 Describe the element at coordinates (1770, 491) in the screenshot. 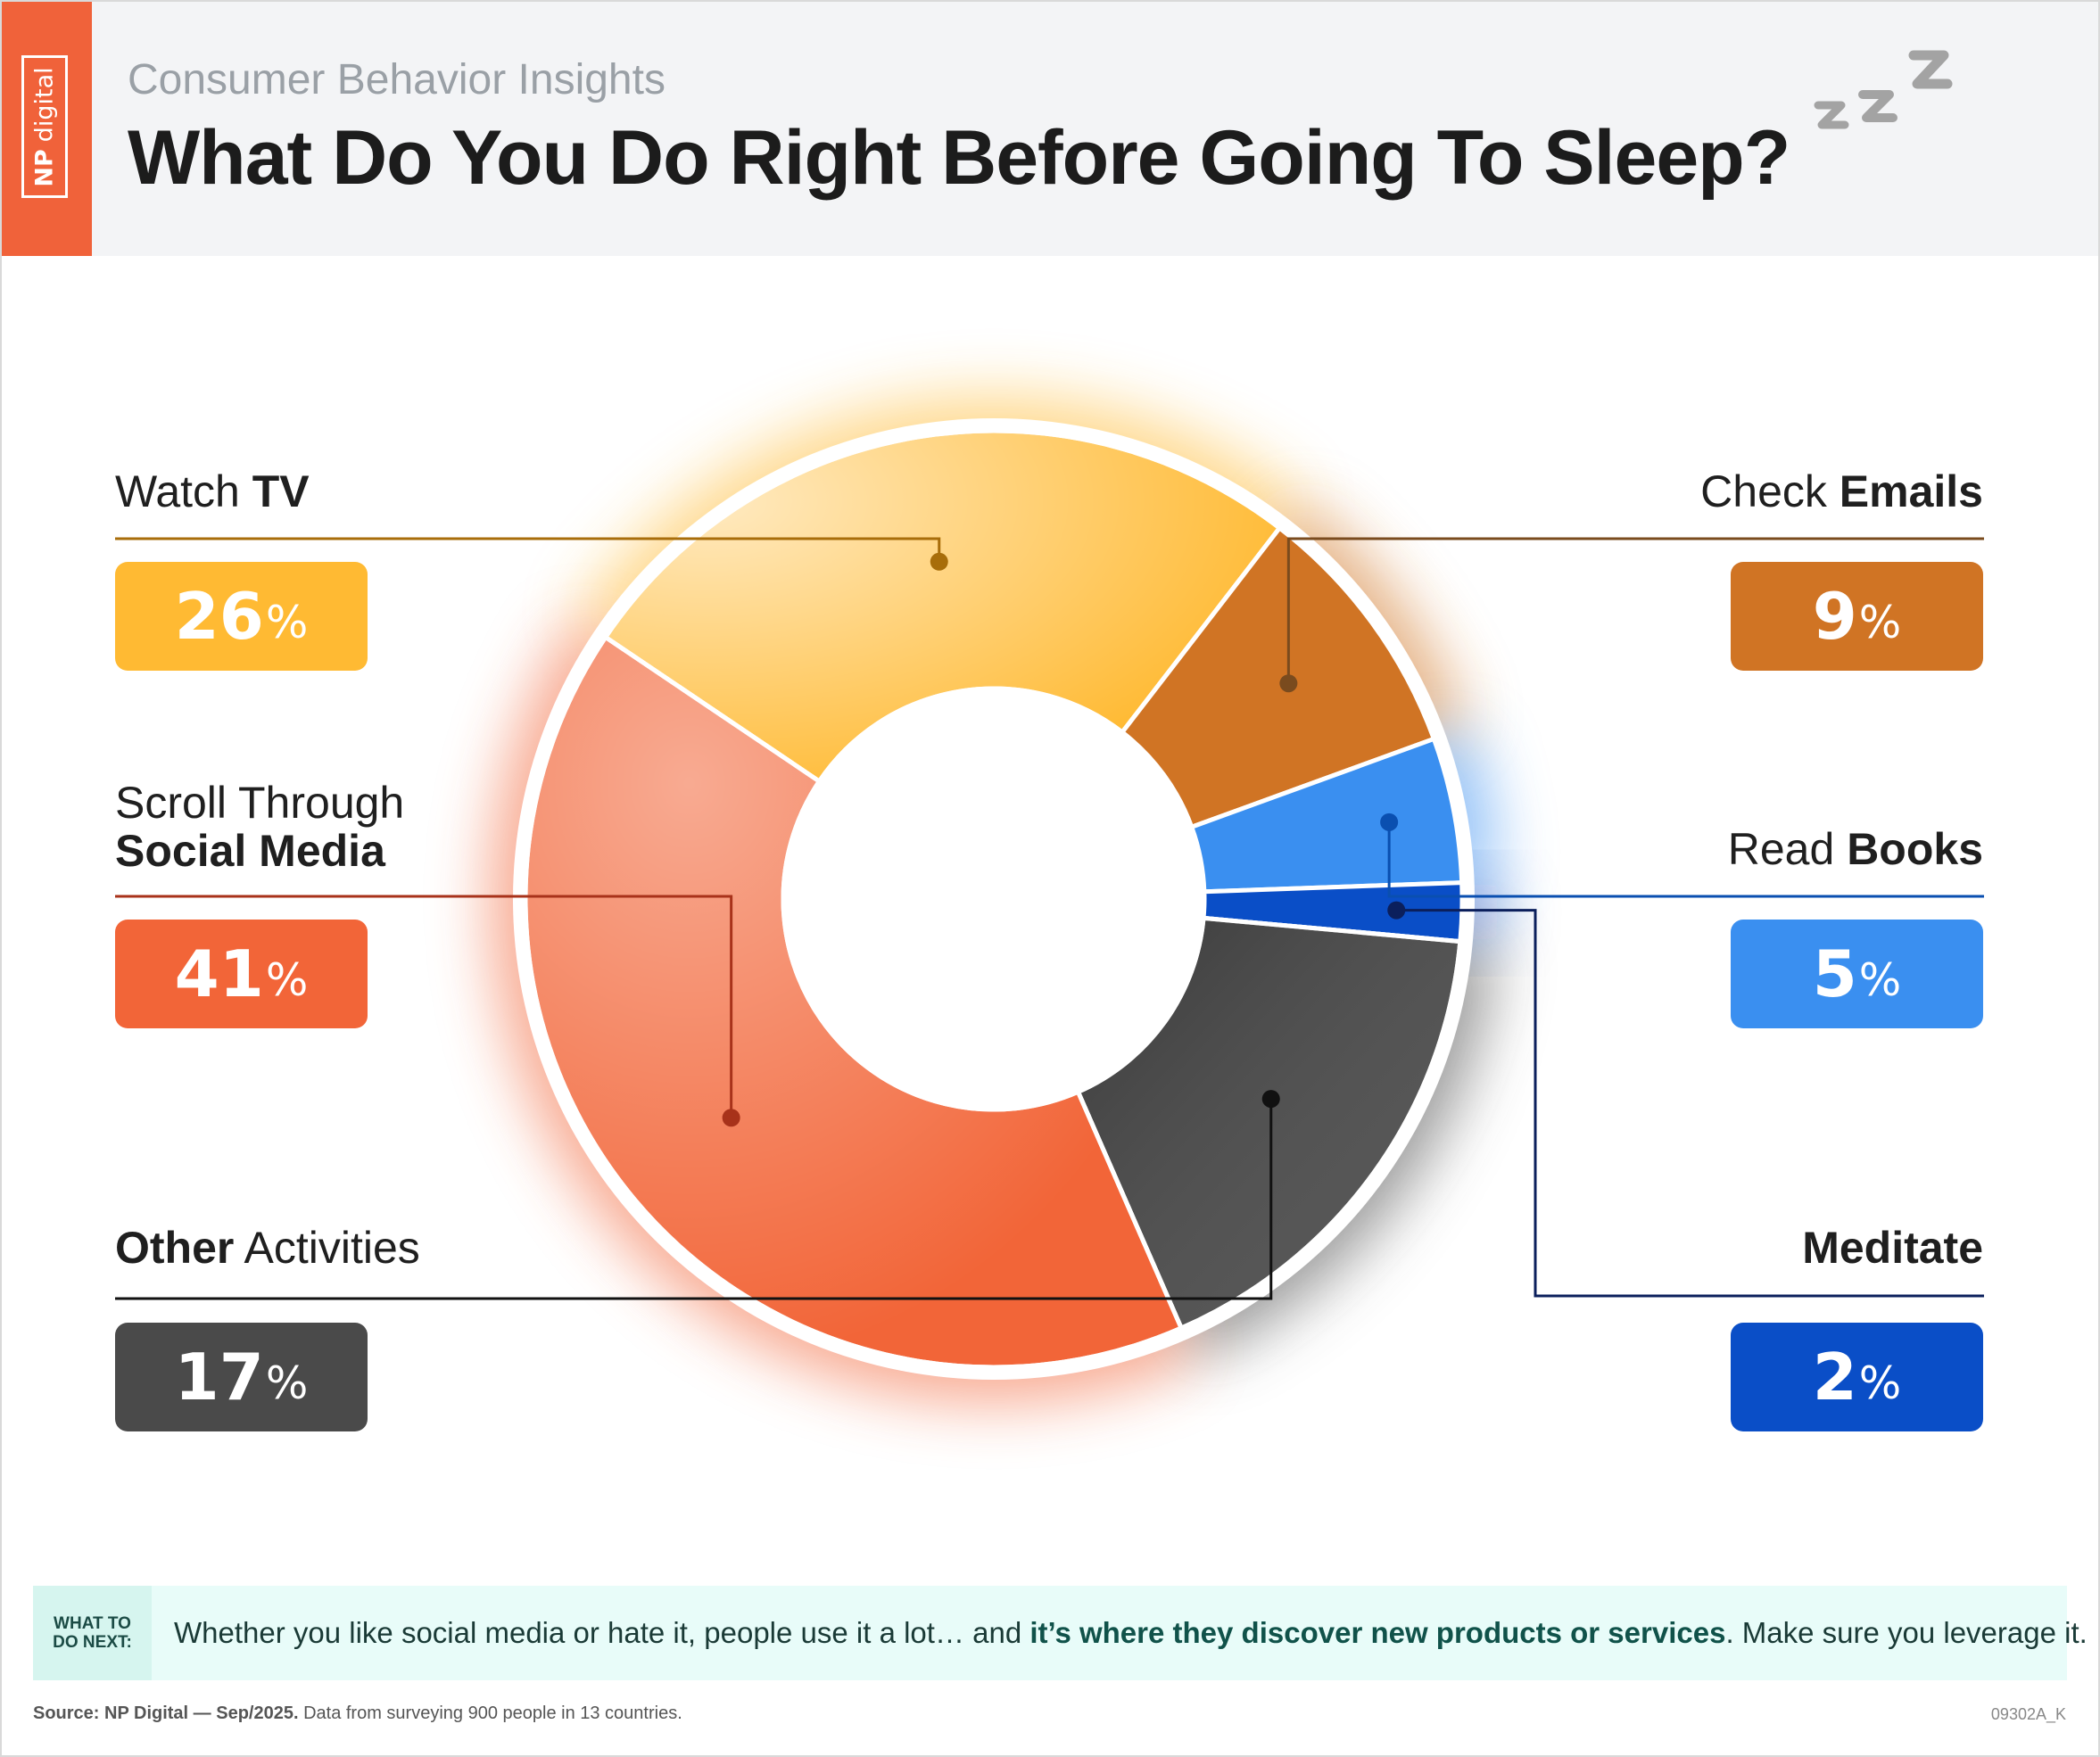

I see `label-check-emails-plain: Check` at that location.